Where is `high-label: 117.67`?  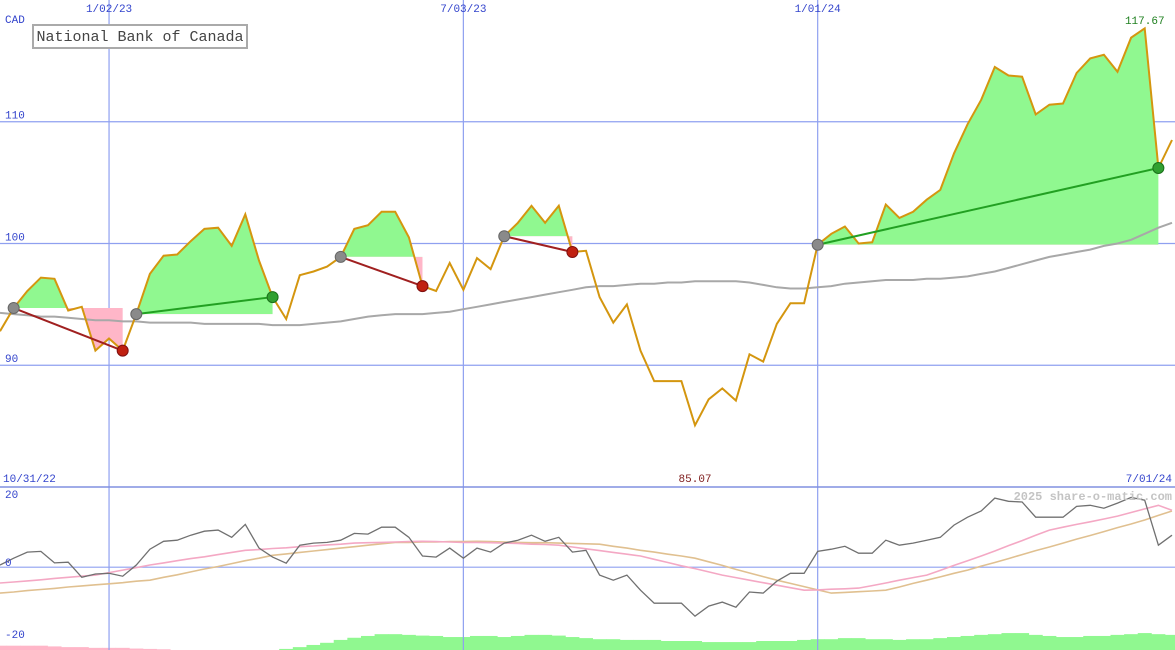 high-label: 117.67 is located at coordinates (1145, 22).